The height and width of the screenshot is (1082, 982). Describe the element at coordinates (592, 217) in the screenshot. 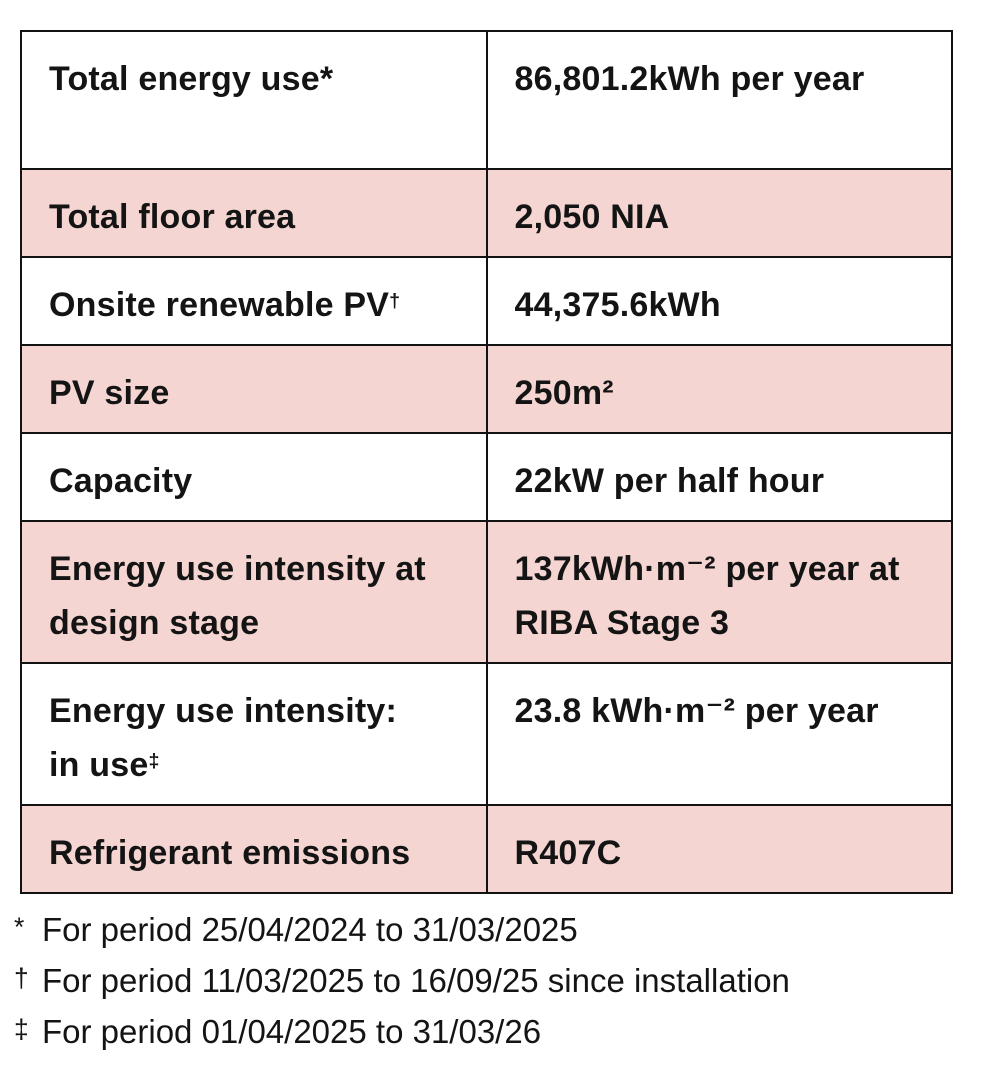

I see `row-value: 2,050 NIA` at that location.